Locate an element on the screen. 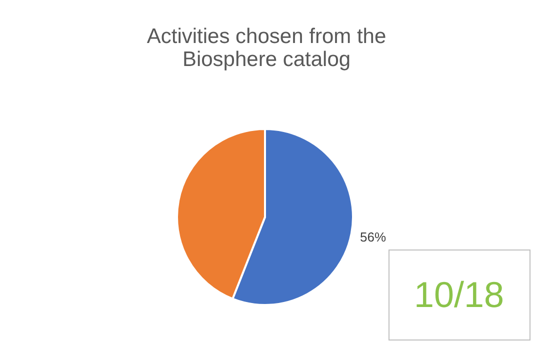 The width and height of the screenshot is (533, 345). data-label: 56% is located at coordinates (373, 237).